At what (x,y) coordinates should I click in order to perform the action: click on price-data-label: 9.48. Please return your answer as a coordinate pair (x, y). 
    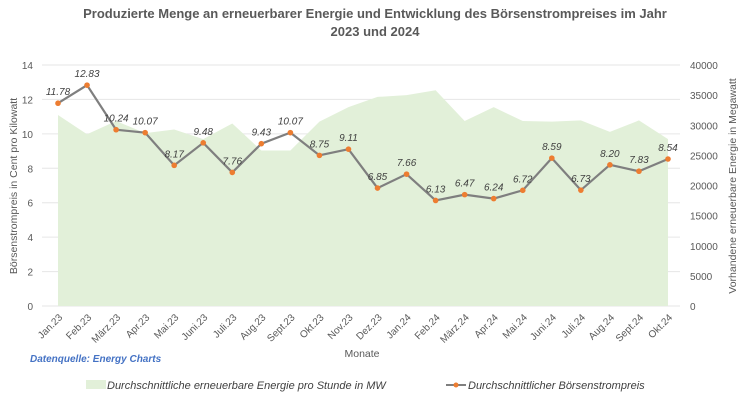
    Looking at the image, I should click on (204, 132).